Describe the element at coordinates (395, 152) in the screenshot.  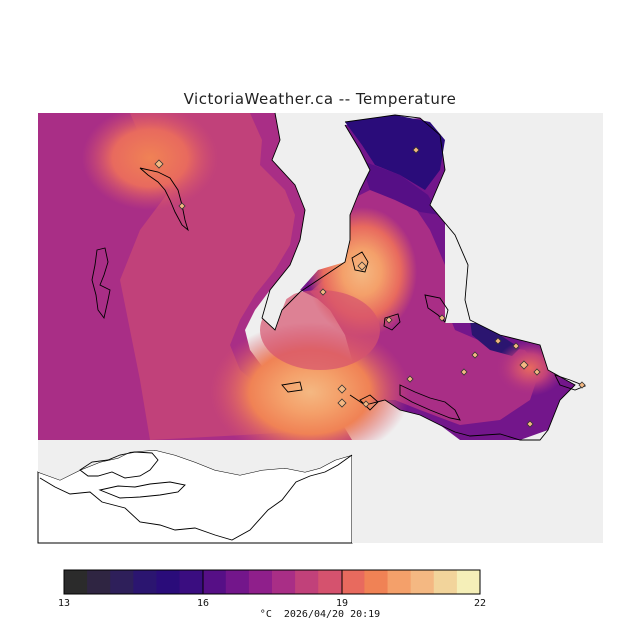
I see `temp-field-north-cold` at that location.